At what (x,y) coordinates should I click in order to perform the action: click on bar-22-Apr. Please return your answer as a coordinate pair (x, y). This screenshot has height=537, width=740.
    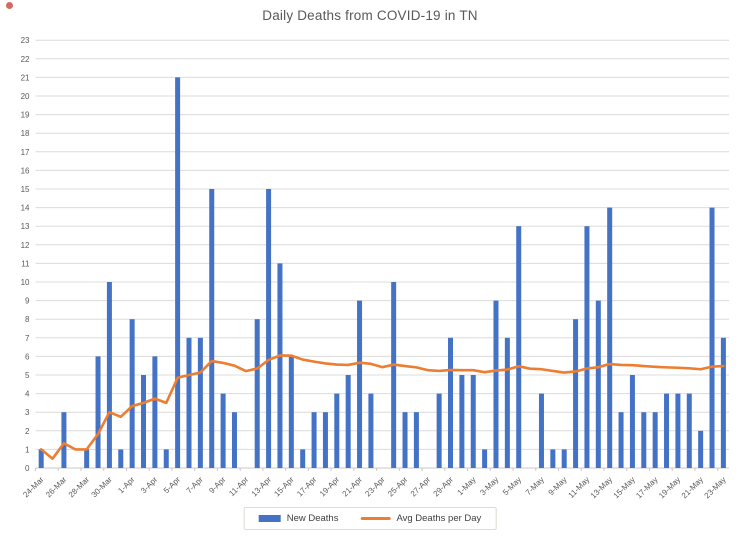
    Looking at the image, I should click on (371, 430).